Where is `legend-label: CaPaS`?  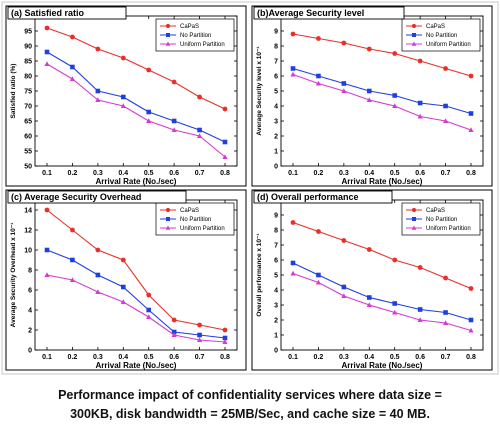
legend-label: CaPaS is located at coordinates (189, 211).